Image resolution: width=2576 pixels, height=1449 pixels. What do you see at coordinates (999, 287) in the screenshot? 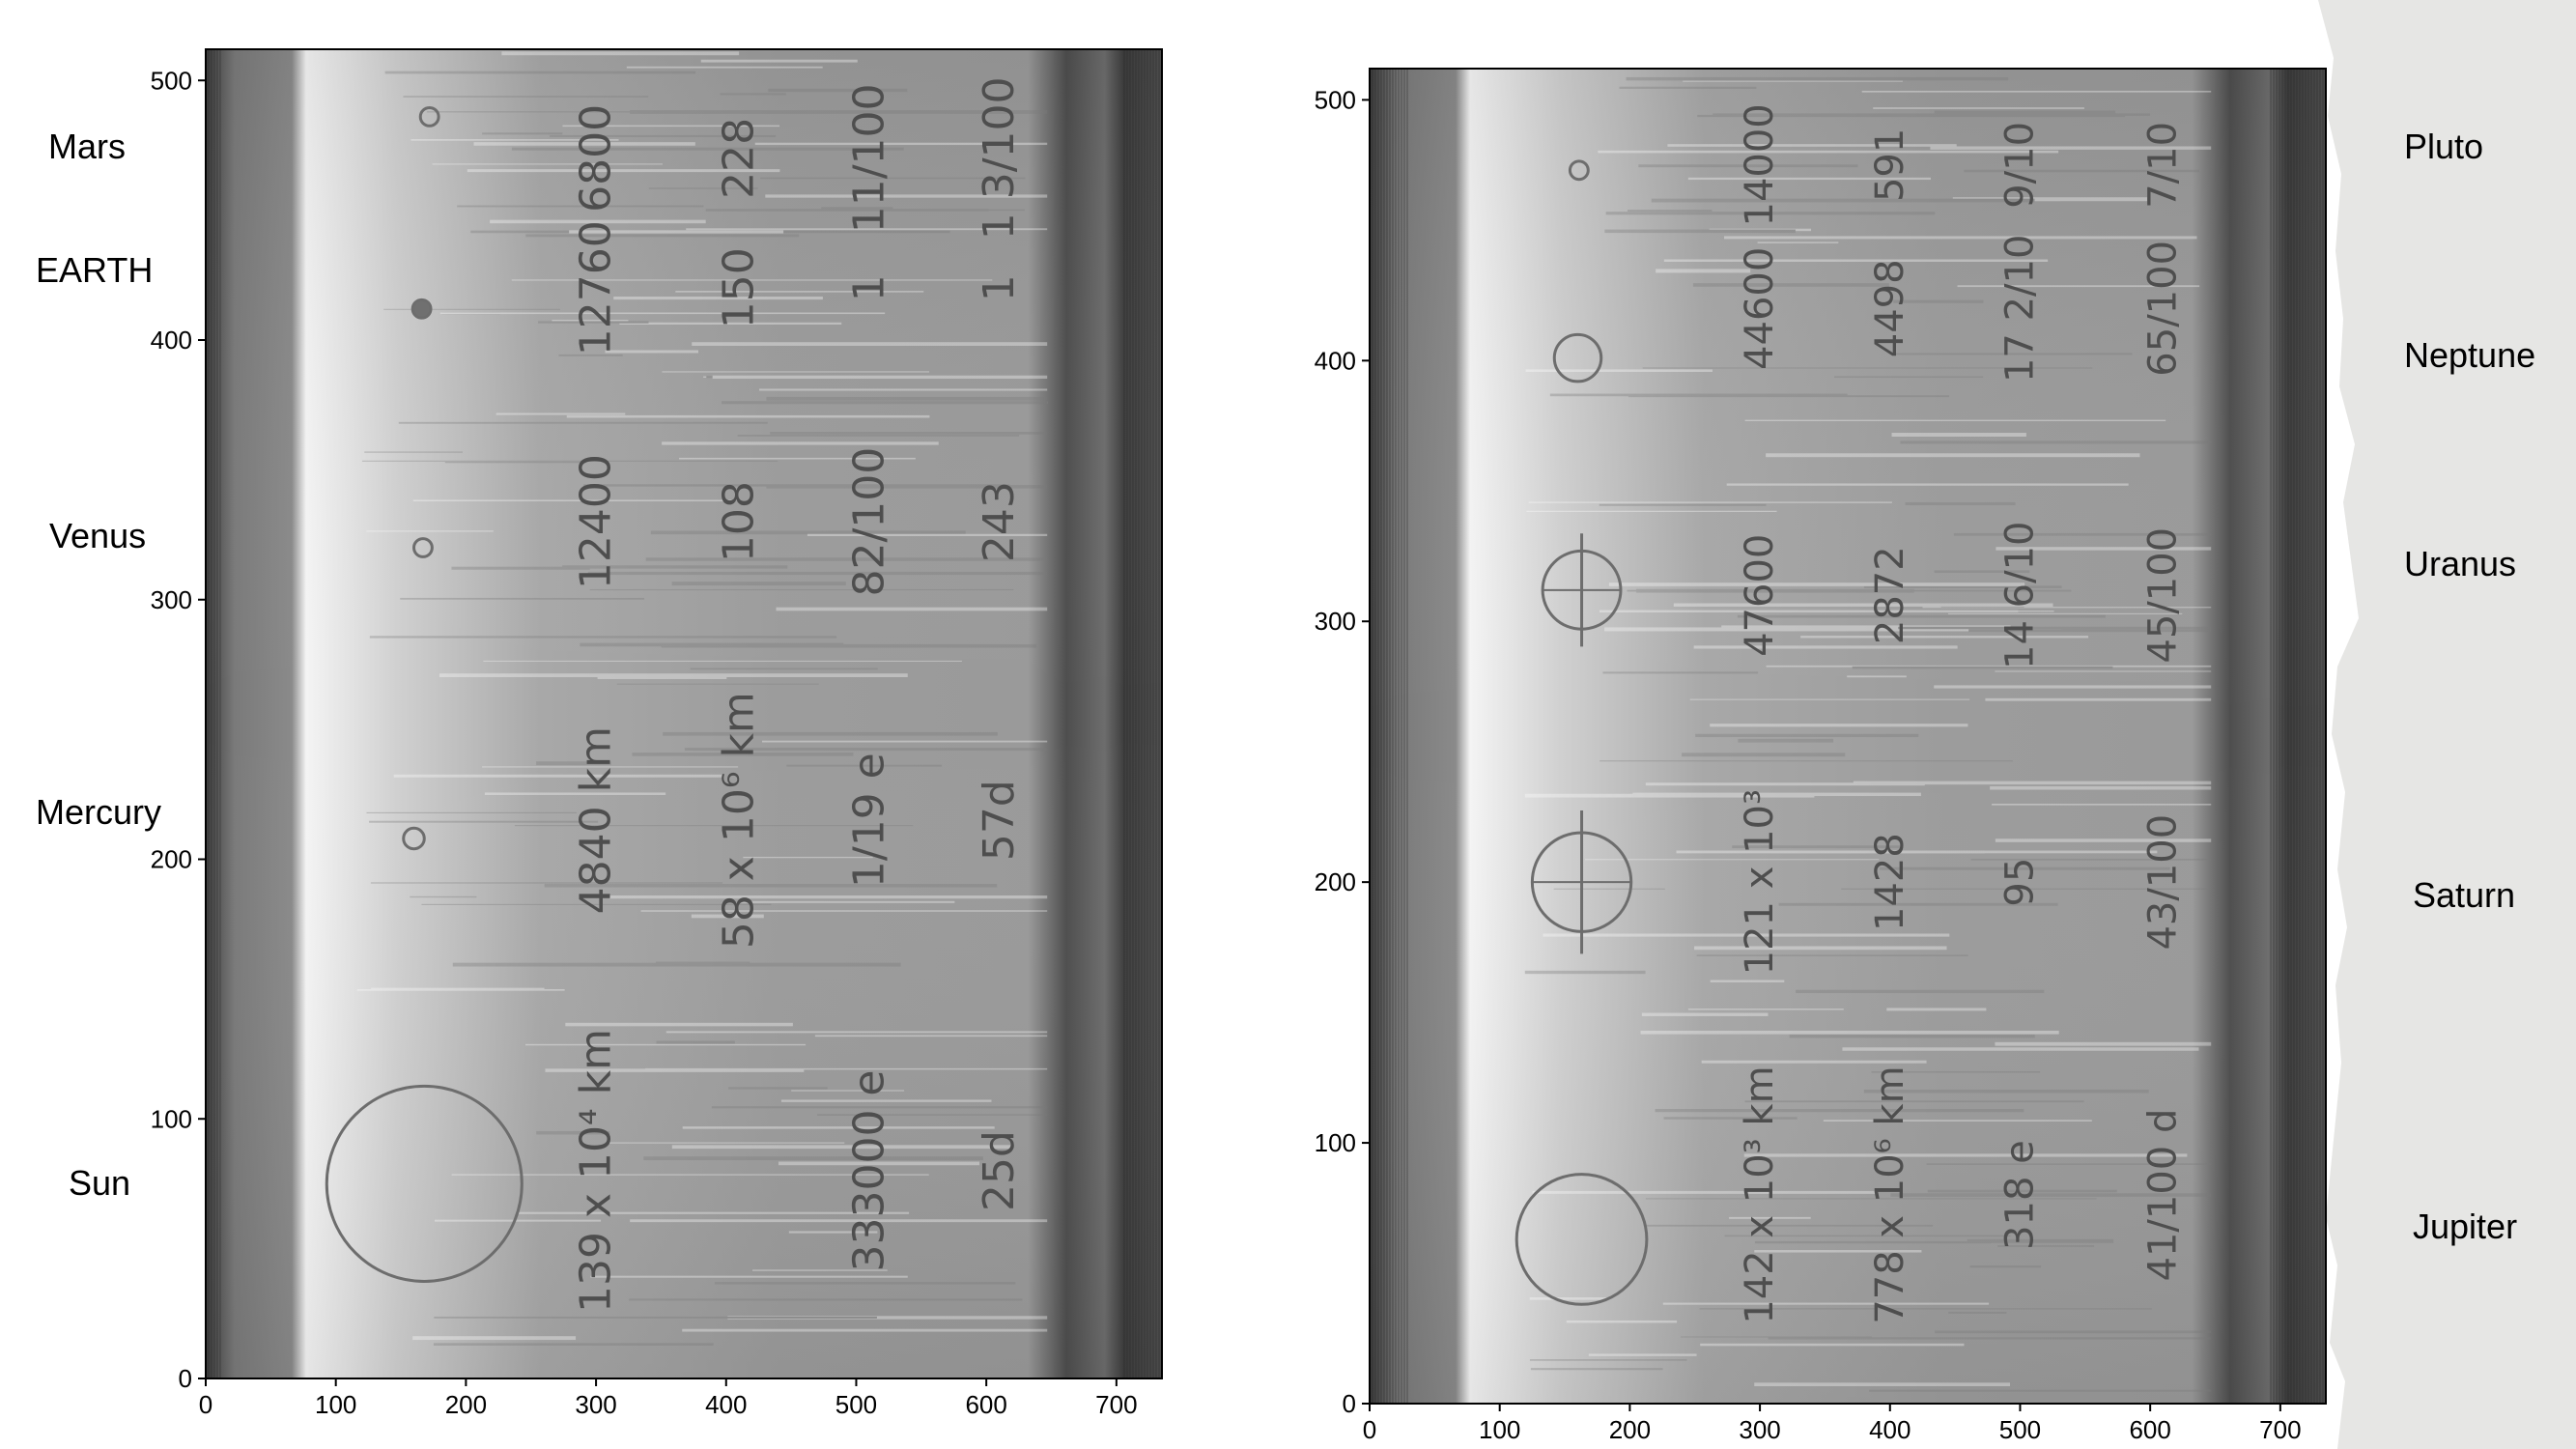
I see `value-earth-rotation: 1` at bounding box center [999, 287].